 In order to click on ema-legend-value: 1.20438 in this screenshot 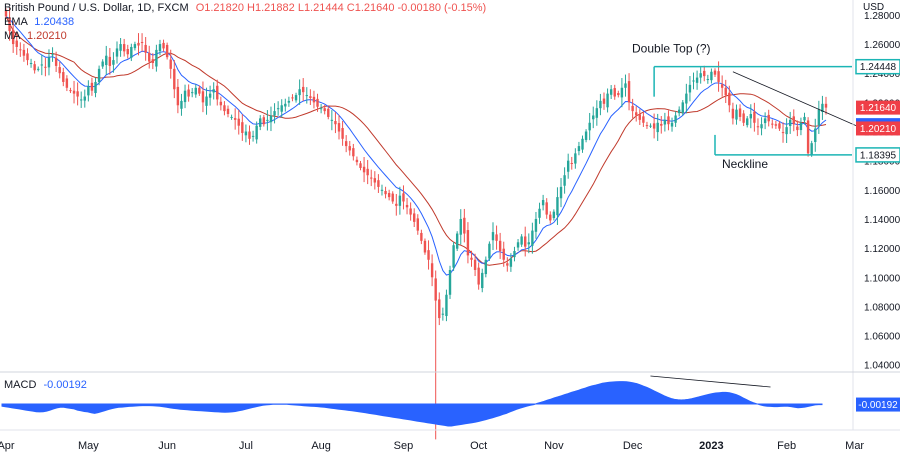, I will do `click(54, 22)`.